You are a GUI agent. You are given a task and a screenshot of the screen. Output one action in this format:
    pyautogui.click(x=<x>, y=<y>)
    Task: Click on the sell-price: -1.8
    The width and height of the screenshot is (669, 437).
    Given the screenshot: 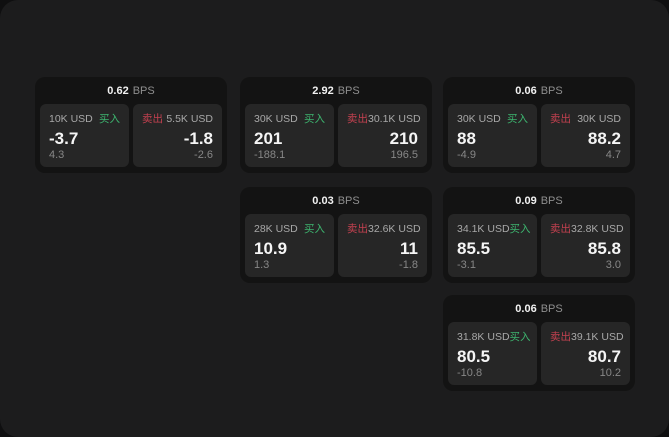 What is the action you would take?
    pyautogui.click(x=198, y=138)
    